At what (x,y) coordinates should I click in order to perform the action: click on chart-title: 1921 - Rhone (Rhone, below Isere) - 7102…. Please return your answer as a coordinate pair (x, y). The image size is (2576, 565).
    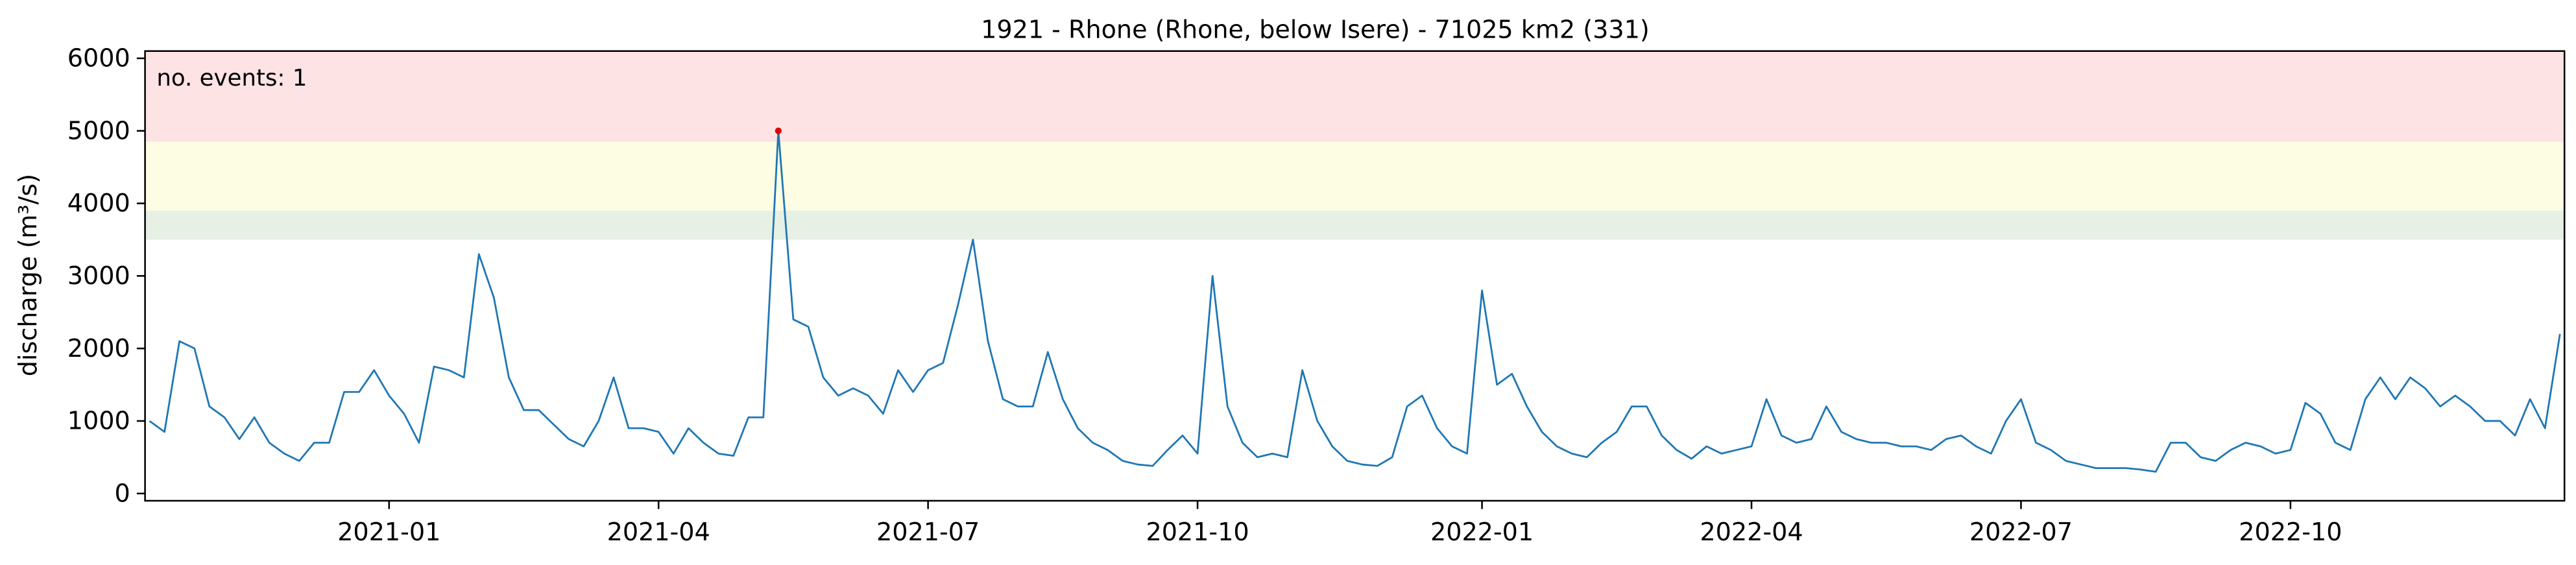
    Looking at the image, I should click on (1315, 29).